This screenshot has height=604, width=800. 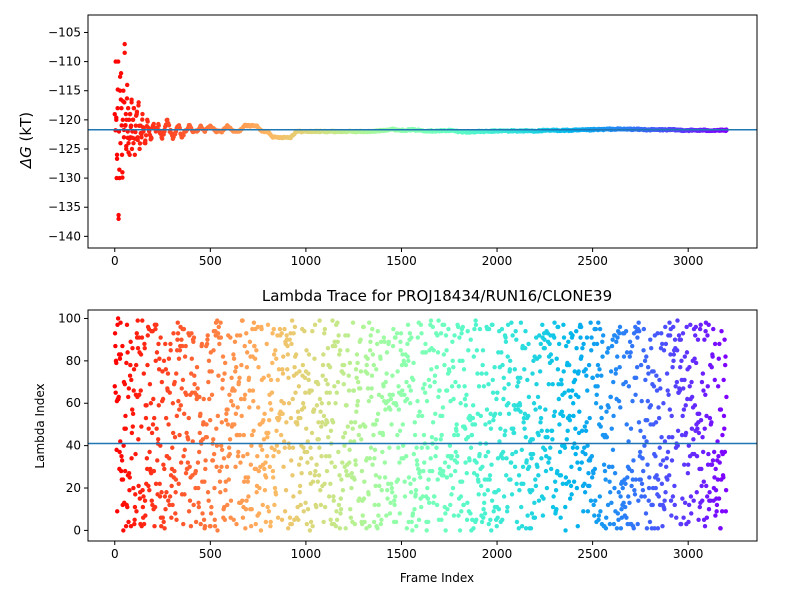 What do you see at coordinates (26, 140) in the screenshot?
I see `delta-g-y-axis-label: ΔG (kT)` at bounding box center [26, 140].